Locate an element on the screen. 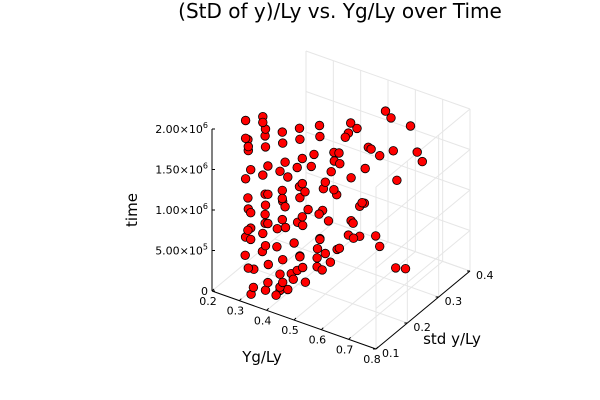 This screenshot has width=600, height=400. y-axis-line is located at coordinates (423, 310).